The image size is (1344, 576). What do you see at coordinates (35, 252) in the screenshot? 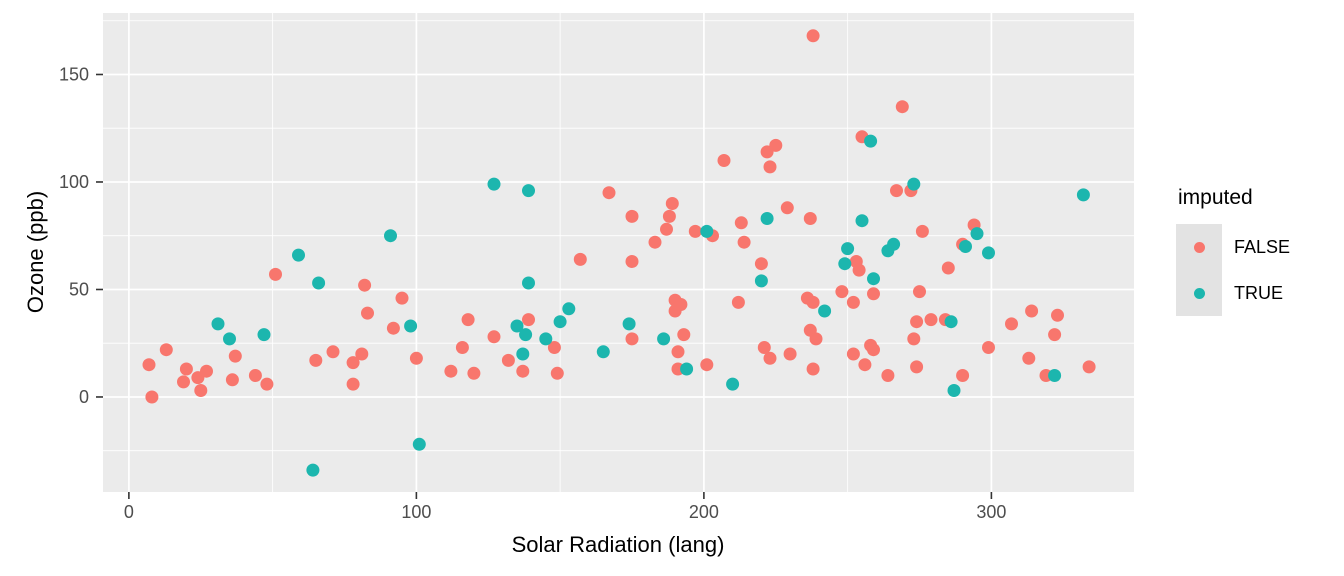
I see `y-axis-title: Ozone (ppb)` at bounding box center [35, 252].